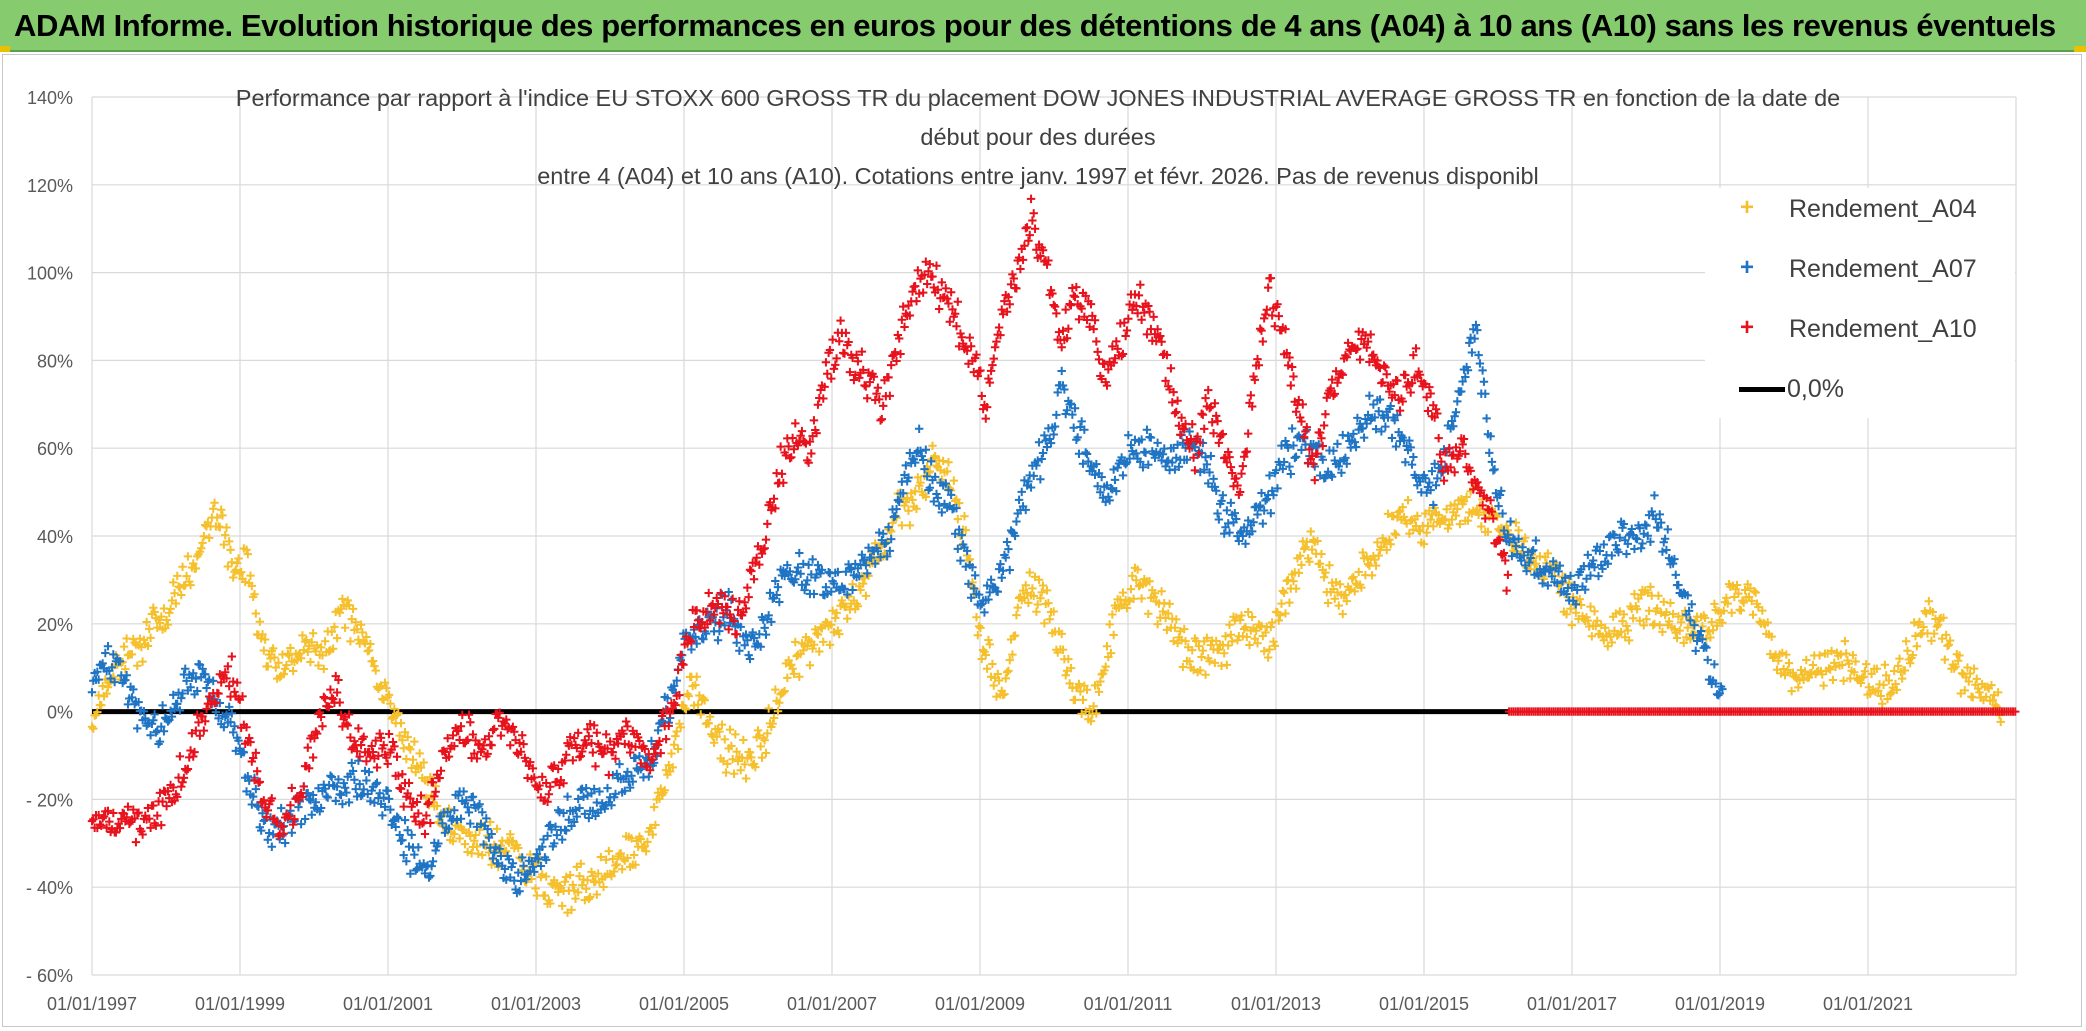 Image resolution: width=2086 pixels, height=1031 pixels. I want to click on y-tick-label-5: 40%, so click(55, 537).